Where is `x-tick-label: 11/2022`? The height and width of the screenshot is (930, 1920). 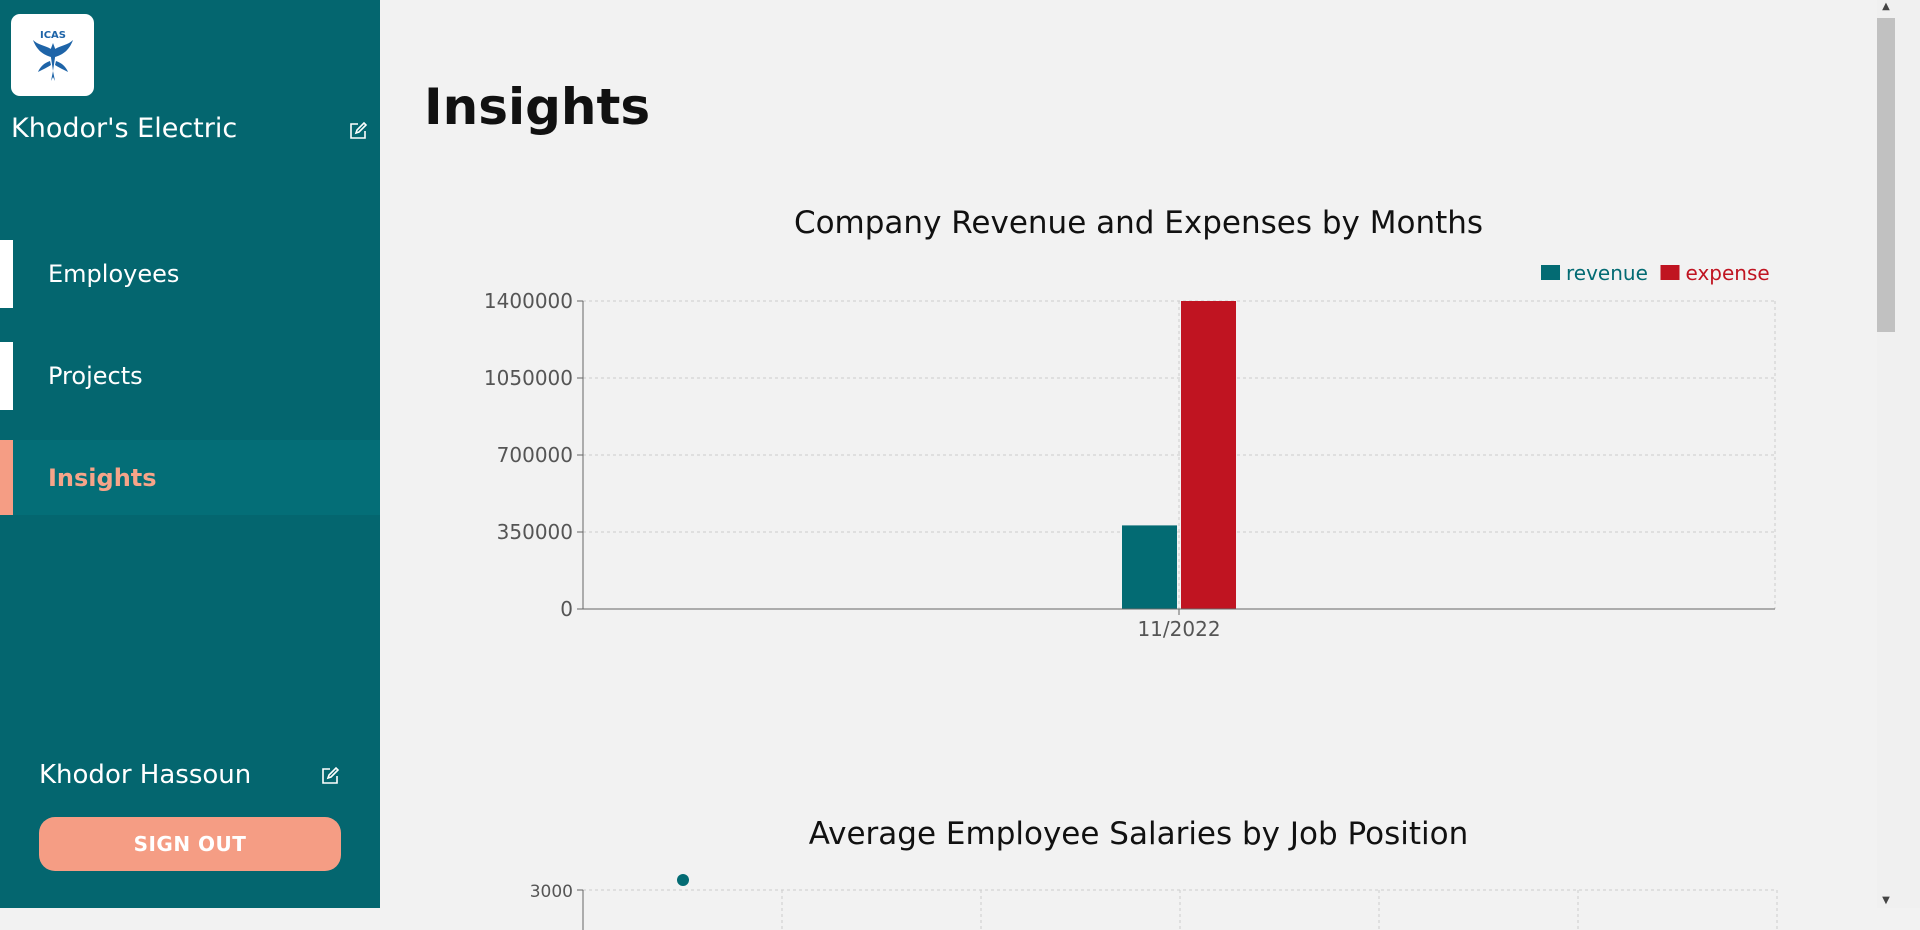
x-tick-label: 11/2022 is located at coordinates (1178, 629).